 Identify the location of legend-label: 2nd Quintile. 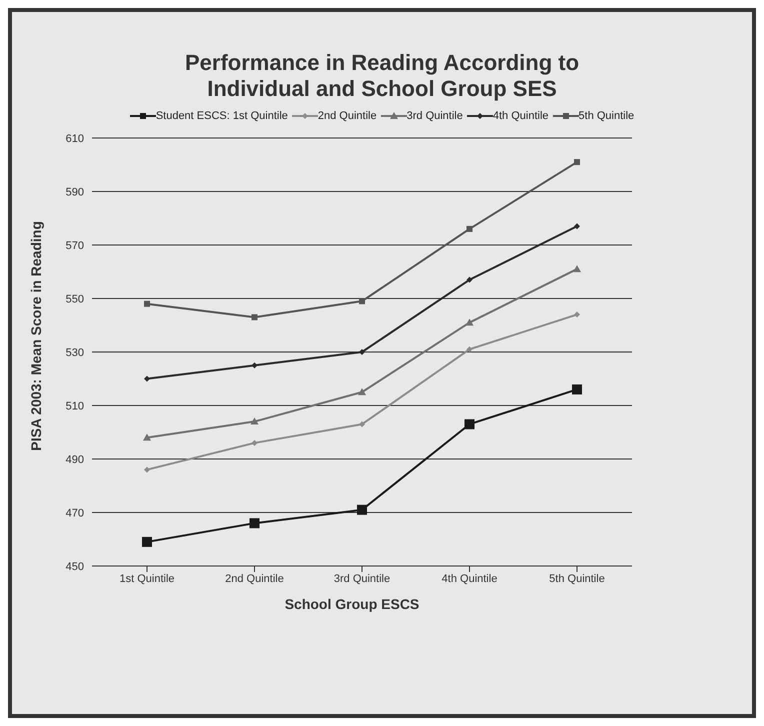
(347, 116).